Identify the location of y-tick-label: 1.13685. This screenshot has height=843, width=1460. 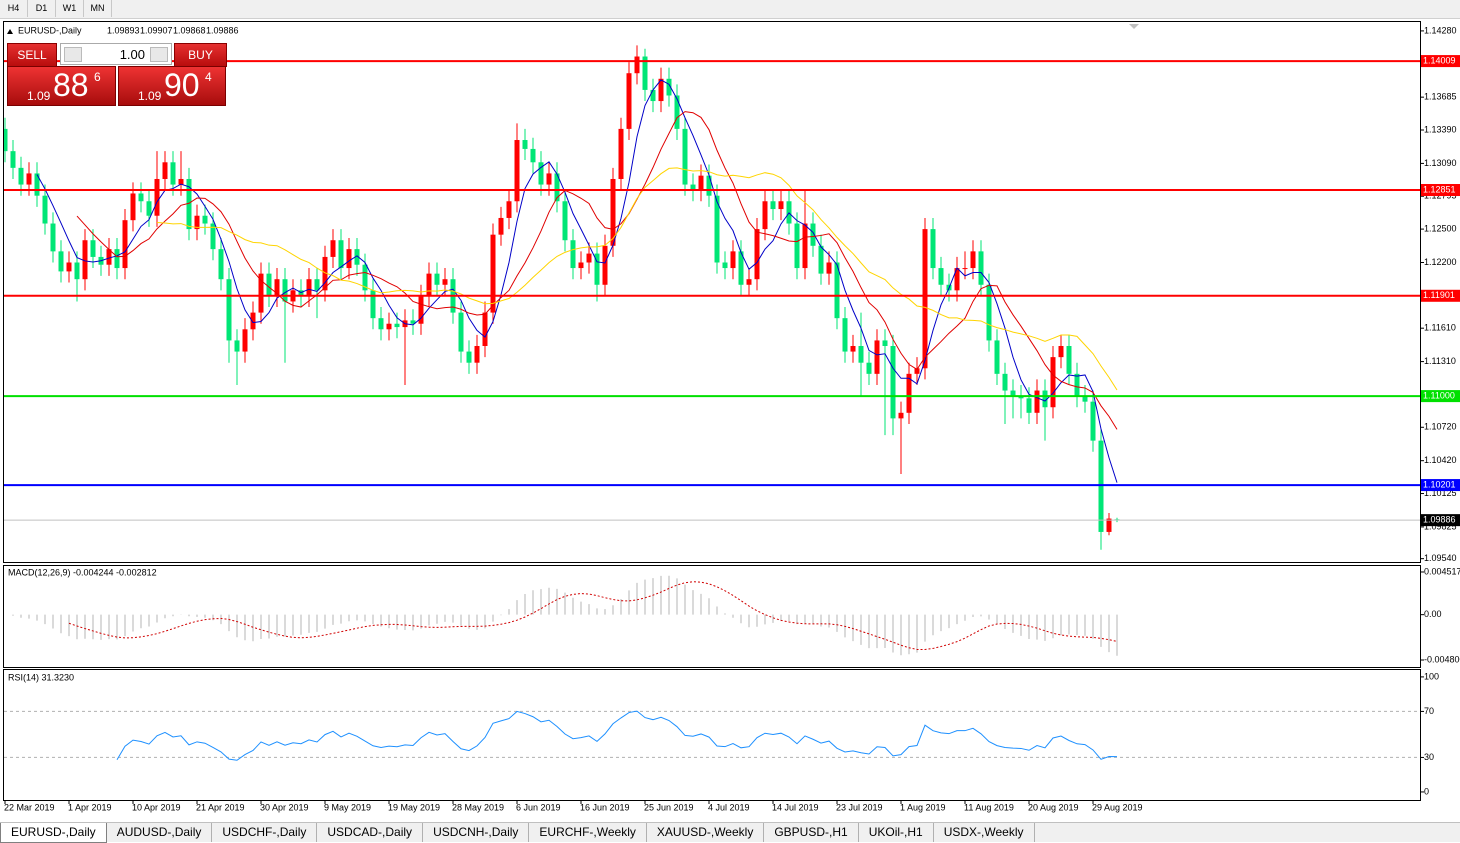
(1440, 97).